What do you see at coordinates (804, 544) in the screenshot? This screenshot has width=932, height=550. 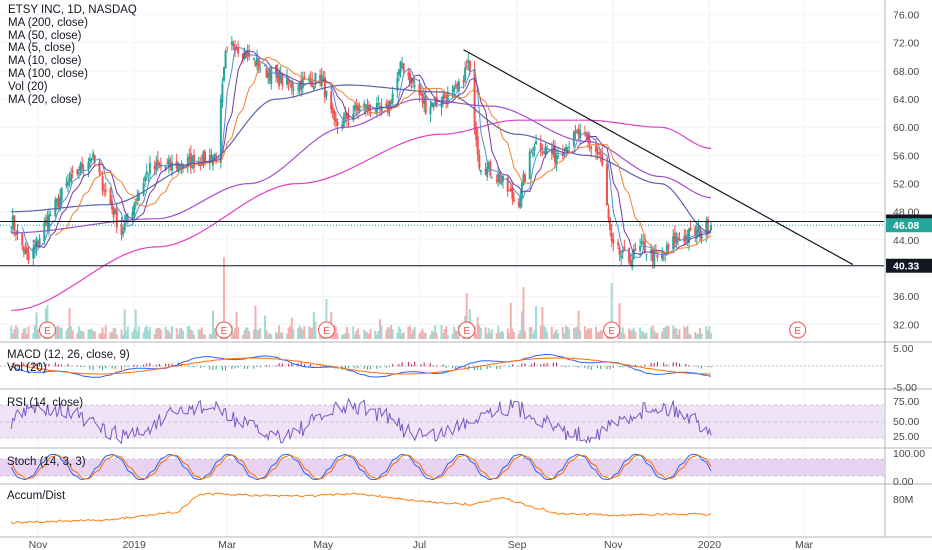 I see `time-tick-label: Mar` at bounding box center [804, 544].